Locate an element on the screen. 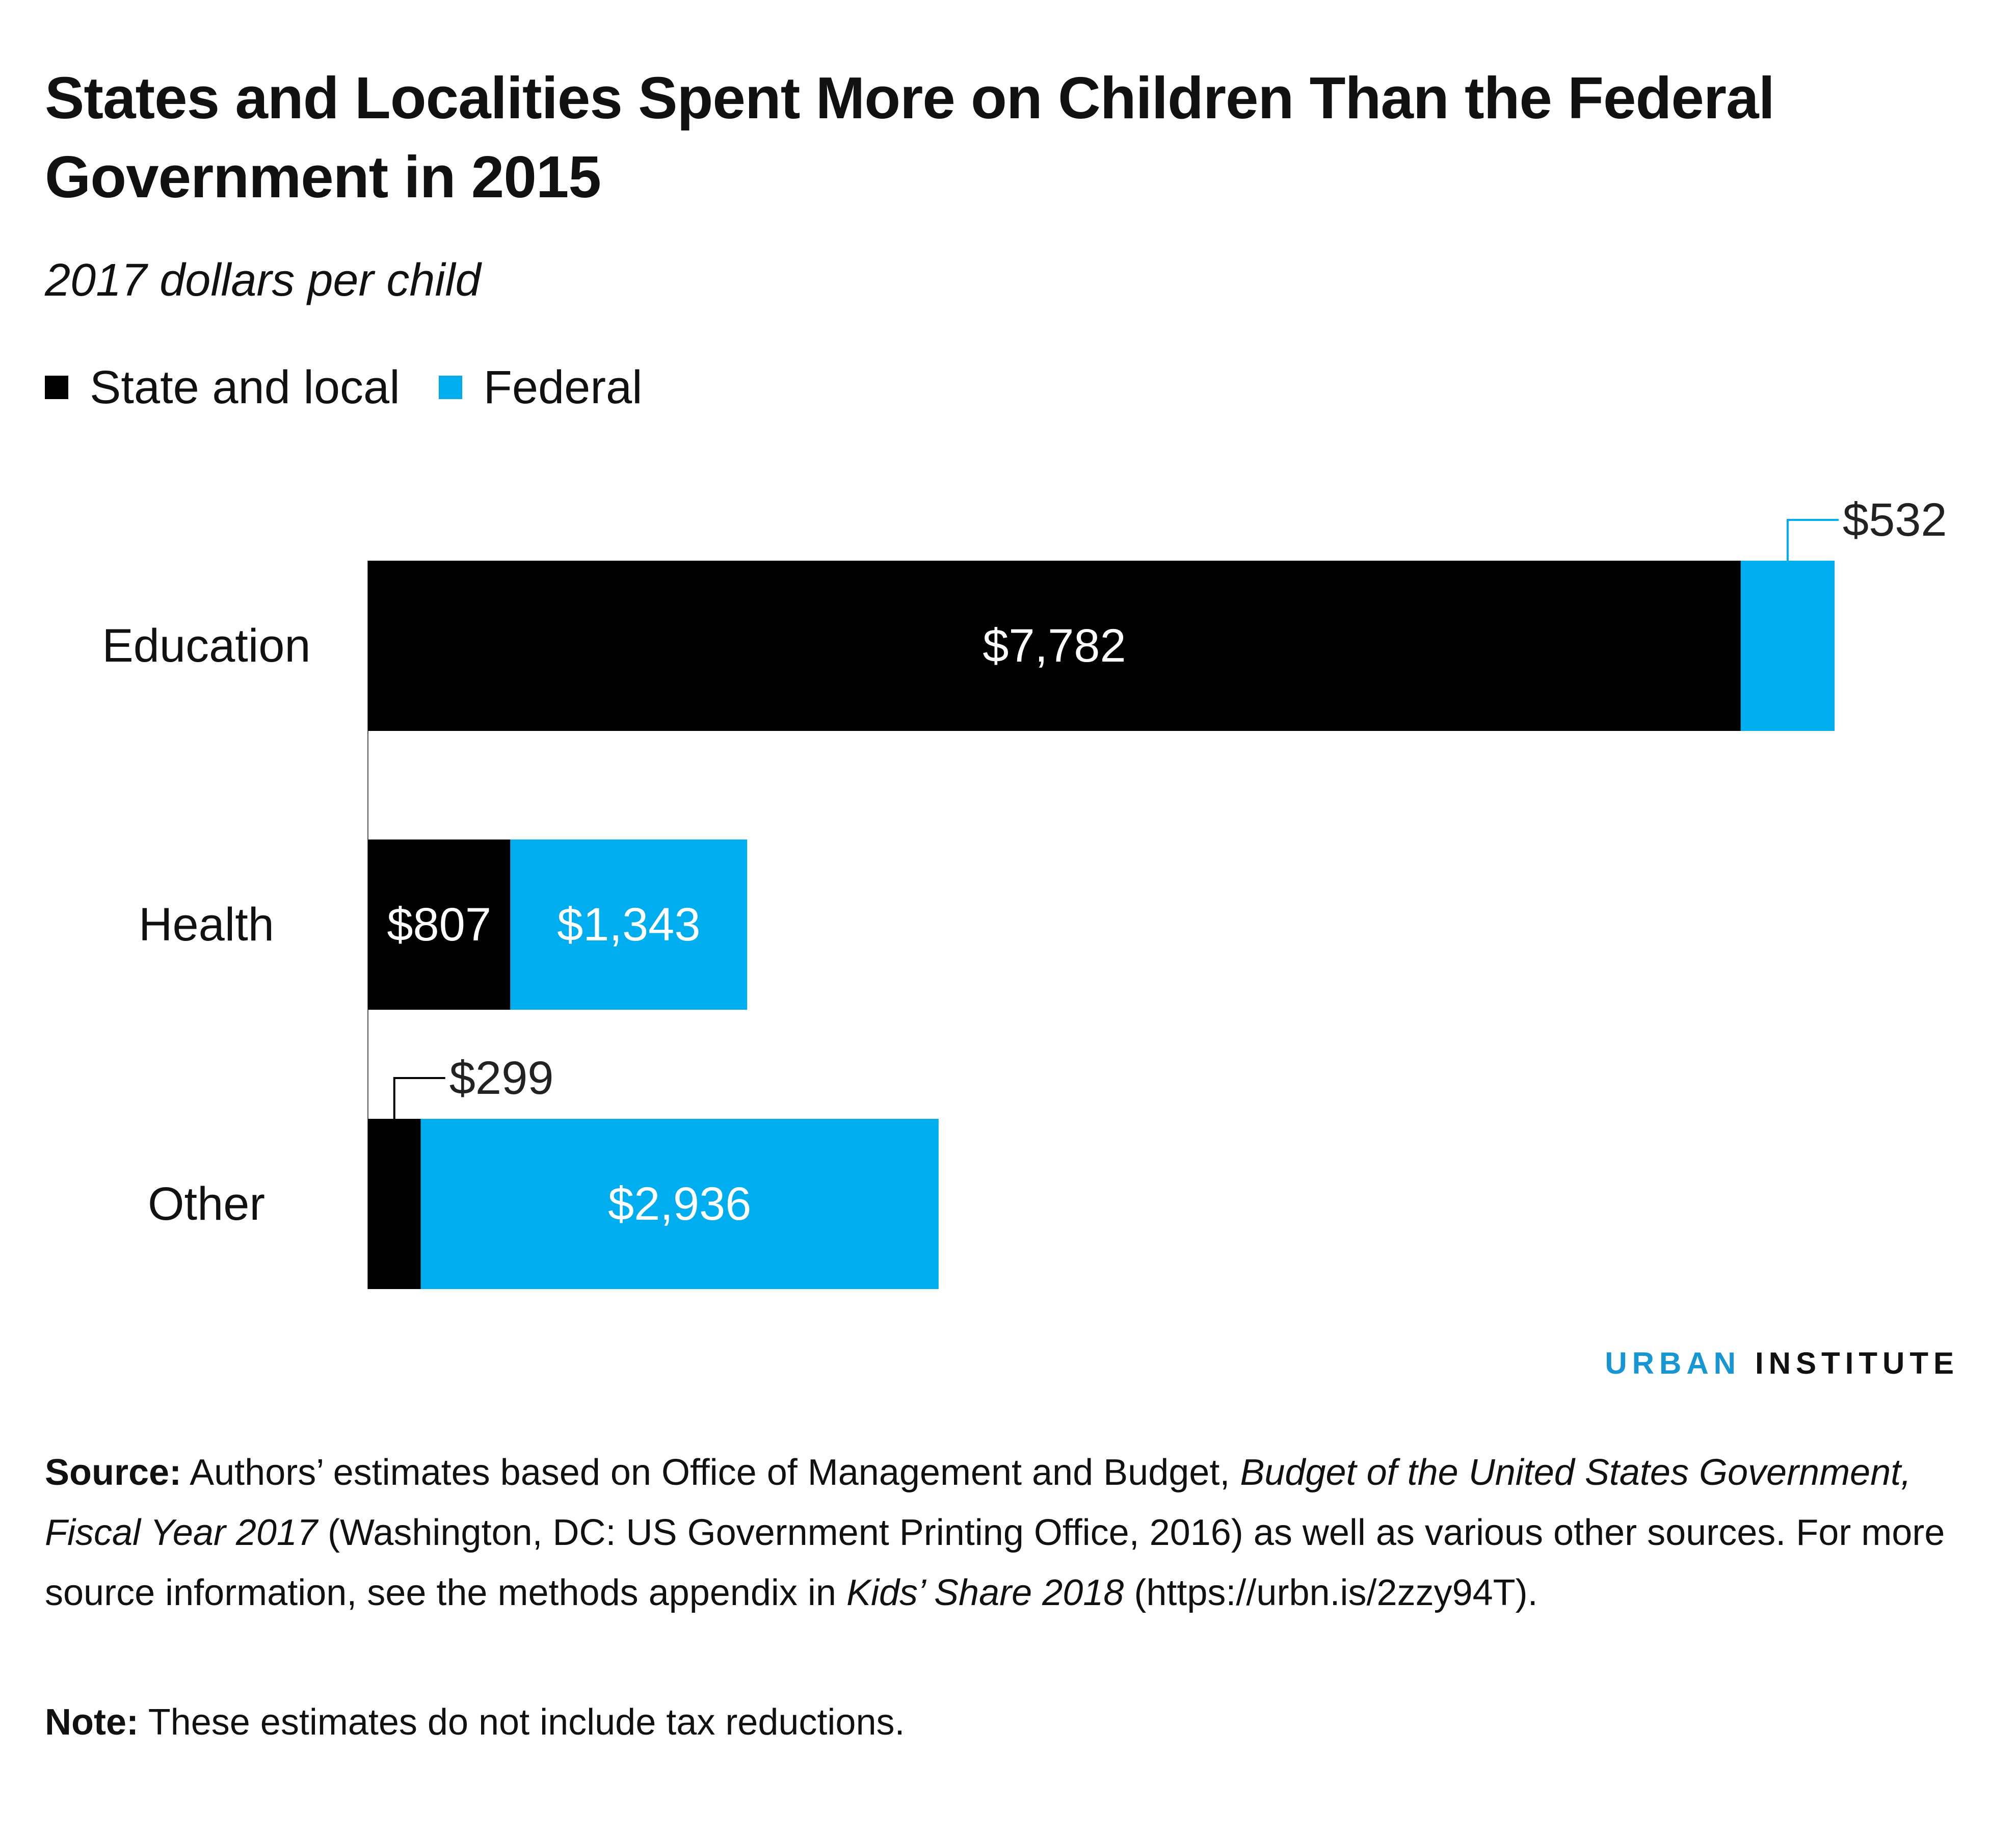 This screenshot has width=2016, height=1837. logo-word-urban: URBAN is located at coordinates (1673, 1363).